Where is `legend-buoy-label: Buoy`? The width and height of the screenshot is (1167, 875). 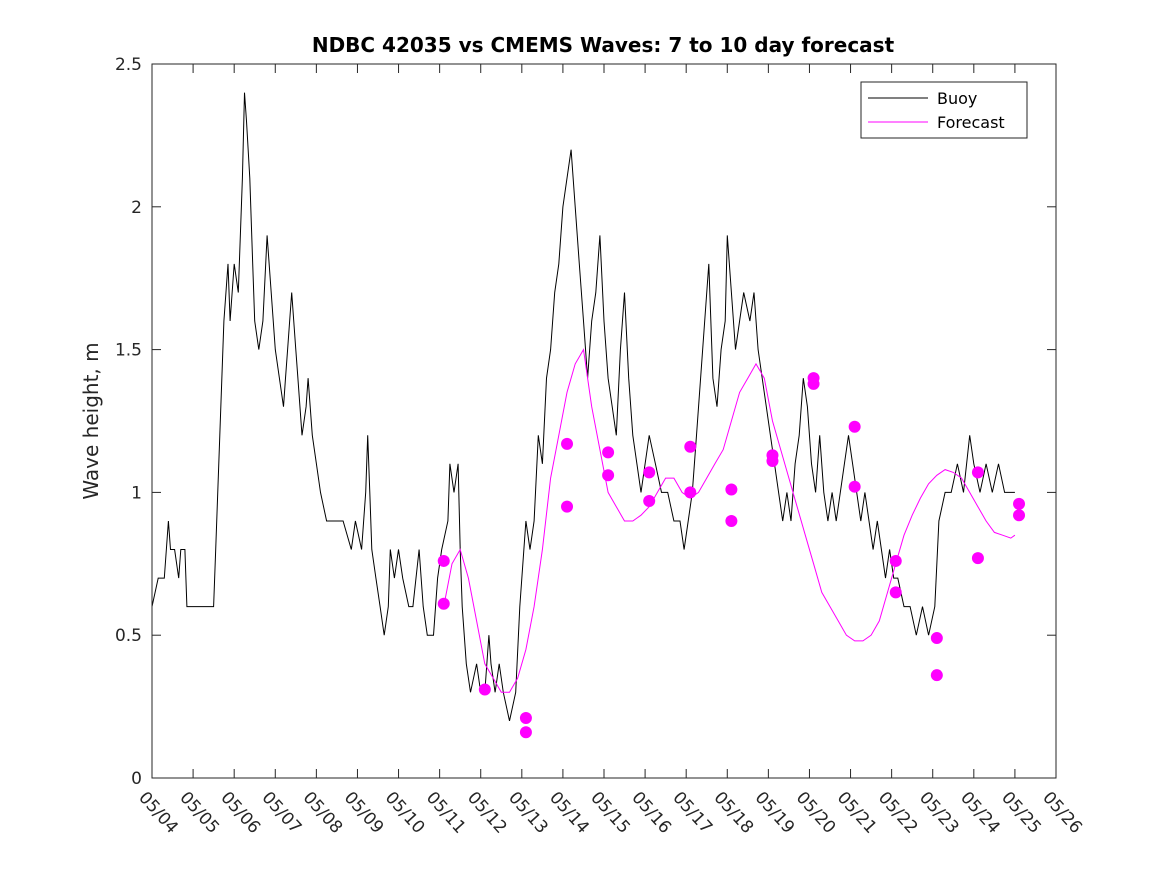
legend-buoy-label: Buoy is located at coordinates (957, 98).